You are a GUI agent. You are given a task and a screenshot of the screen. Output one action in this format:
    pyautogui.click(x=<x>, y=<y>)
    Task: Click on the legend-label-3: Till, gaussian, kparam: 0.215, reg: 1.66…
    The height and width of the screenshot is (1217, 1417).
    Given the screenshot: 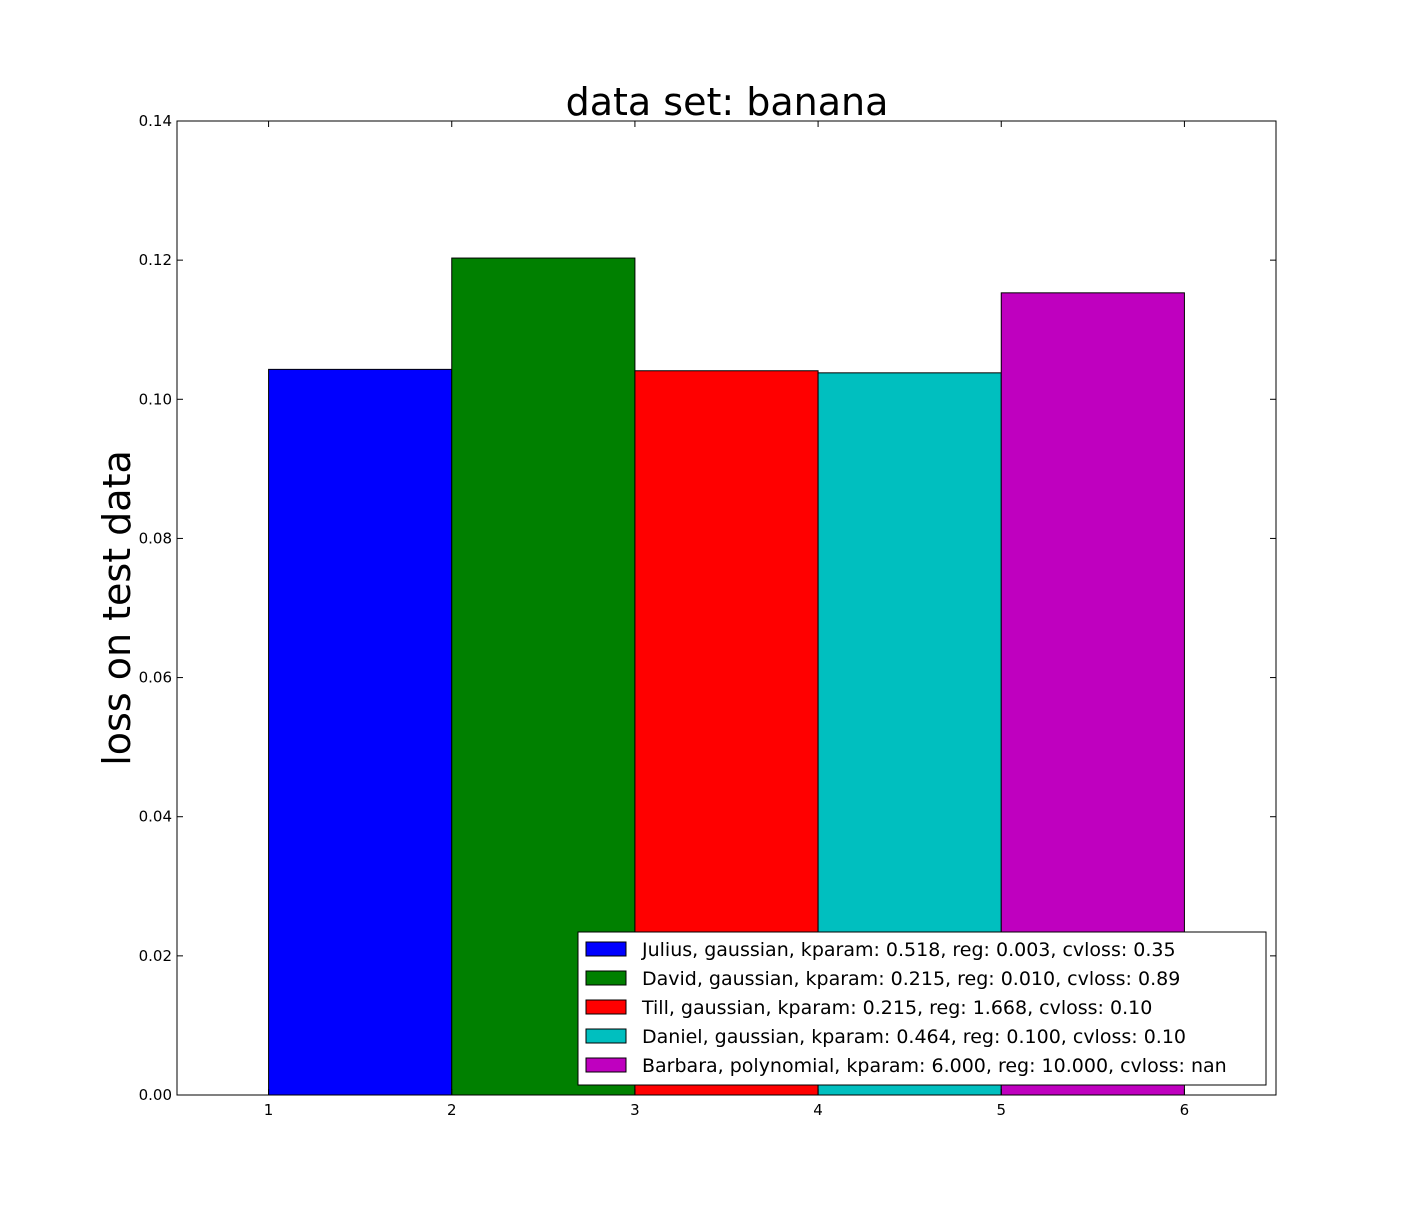 What is the action you would take?
    pyautogui.click(x=896, y=1008)
    